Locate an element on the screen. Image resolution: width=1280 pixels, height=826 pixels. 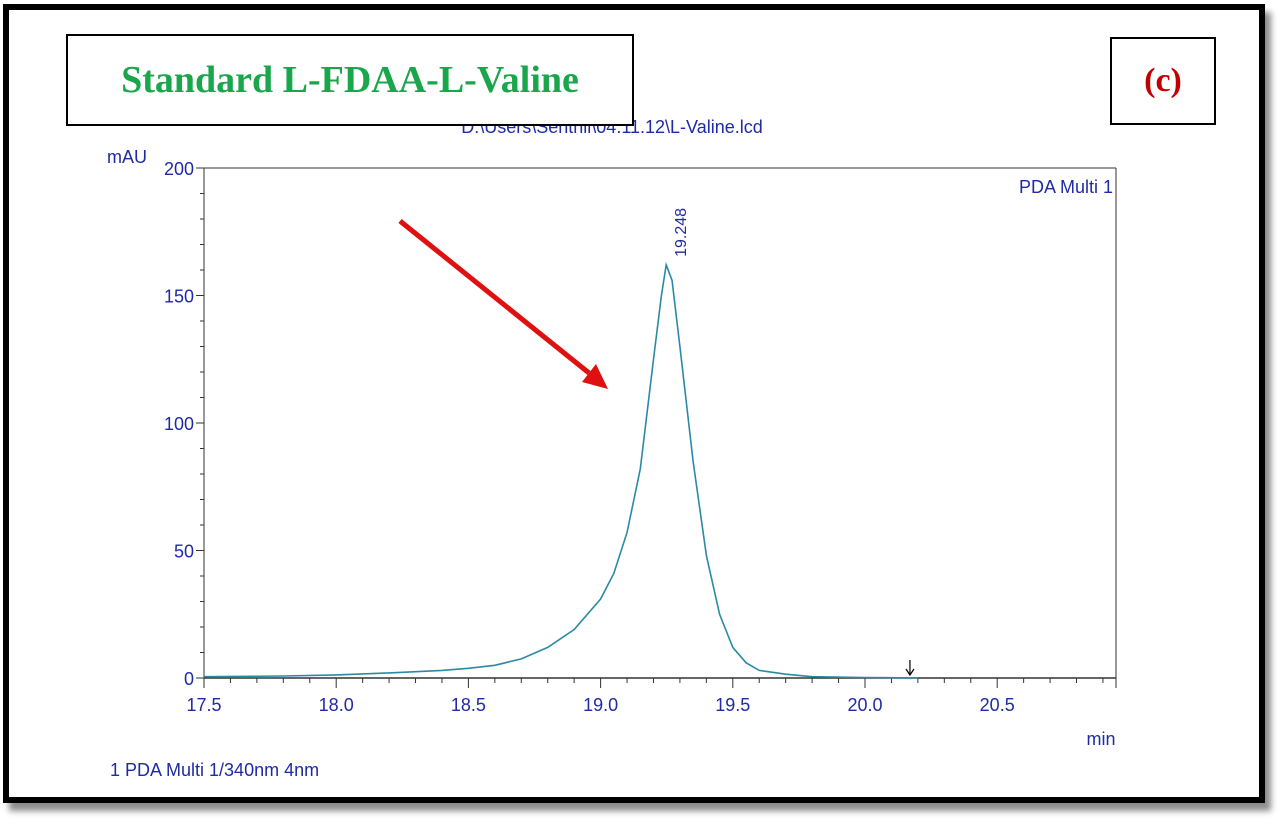
annotation-arrow-head is located at coordinates (595, 376).